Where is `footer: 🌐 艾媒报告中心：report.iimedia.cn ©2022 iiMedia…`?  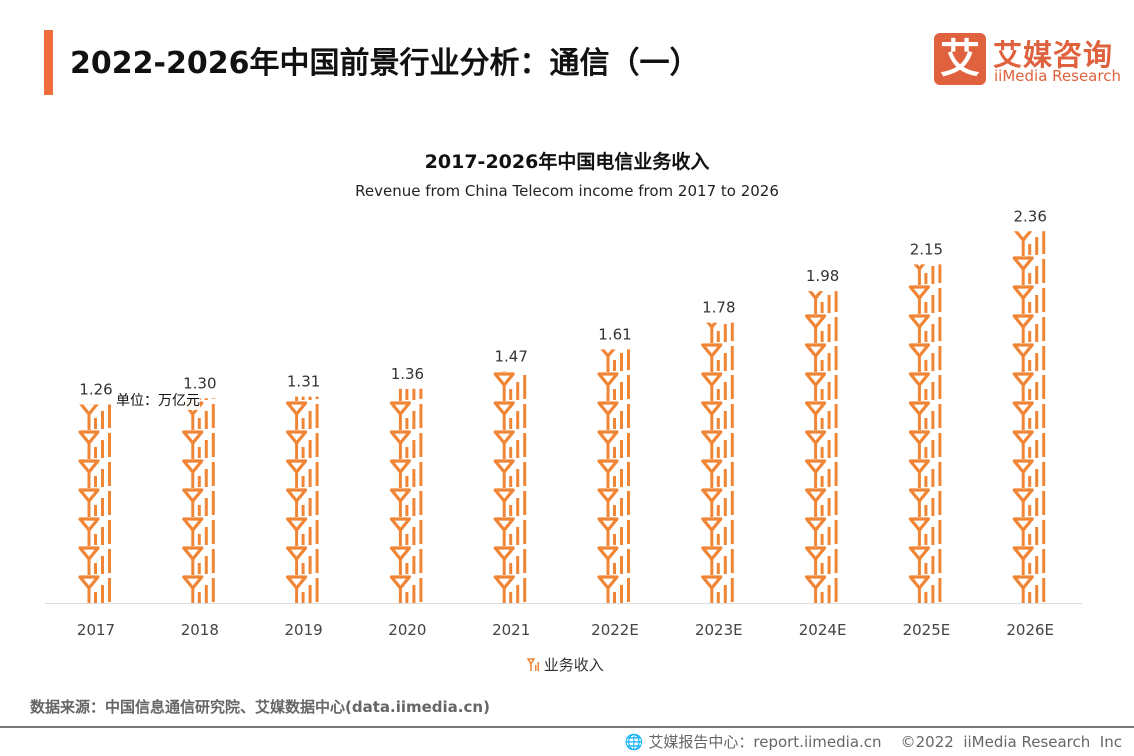
footer: 🌐 艾媒报告中心：report.iimedia.cn ©2022 iiMedia… is located at coordinates (873, 741).